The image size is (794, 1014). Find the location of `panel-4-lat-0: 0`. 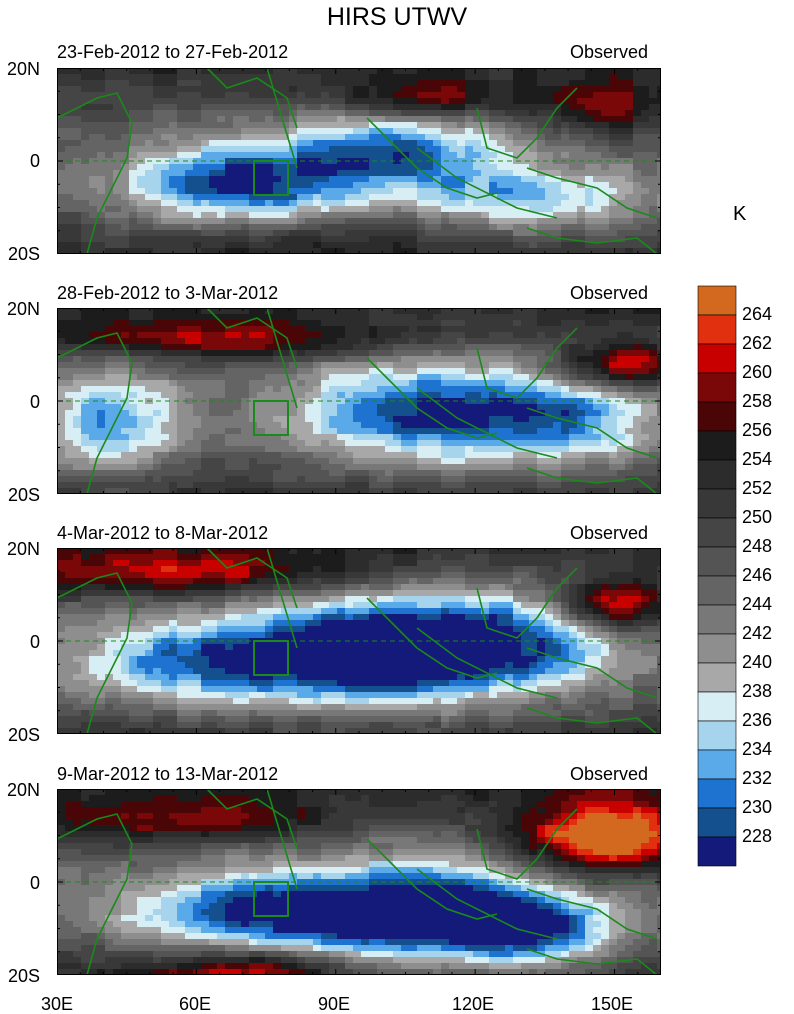

panel-4-lat-0: 0 is located at coordinates (20, 883).